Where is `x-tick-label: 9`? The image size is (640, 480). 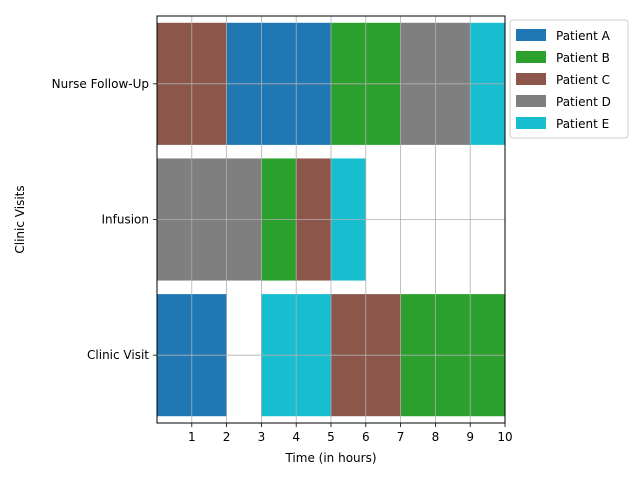
x-tick-label: 9 is located at coordinates (470, 437).